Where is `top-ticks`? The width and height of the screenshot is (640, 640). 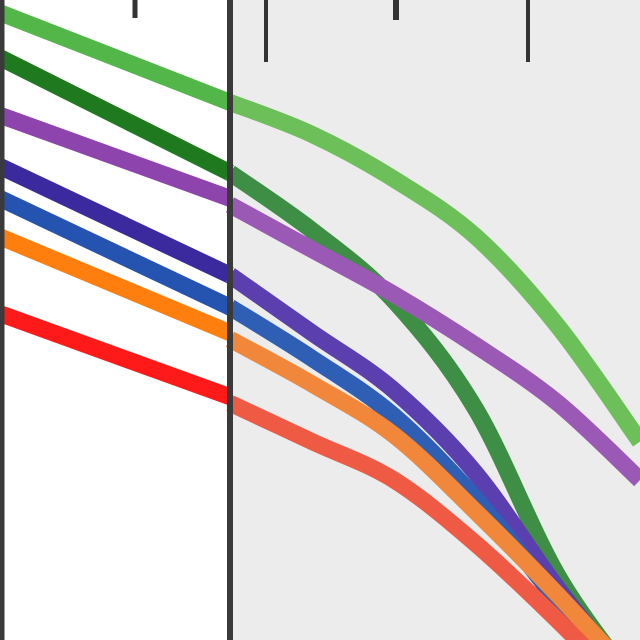 top-ticks is located at coordinates (331, 31).